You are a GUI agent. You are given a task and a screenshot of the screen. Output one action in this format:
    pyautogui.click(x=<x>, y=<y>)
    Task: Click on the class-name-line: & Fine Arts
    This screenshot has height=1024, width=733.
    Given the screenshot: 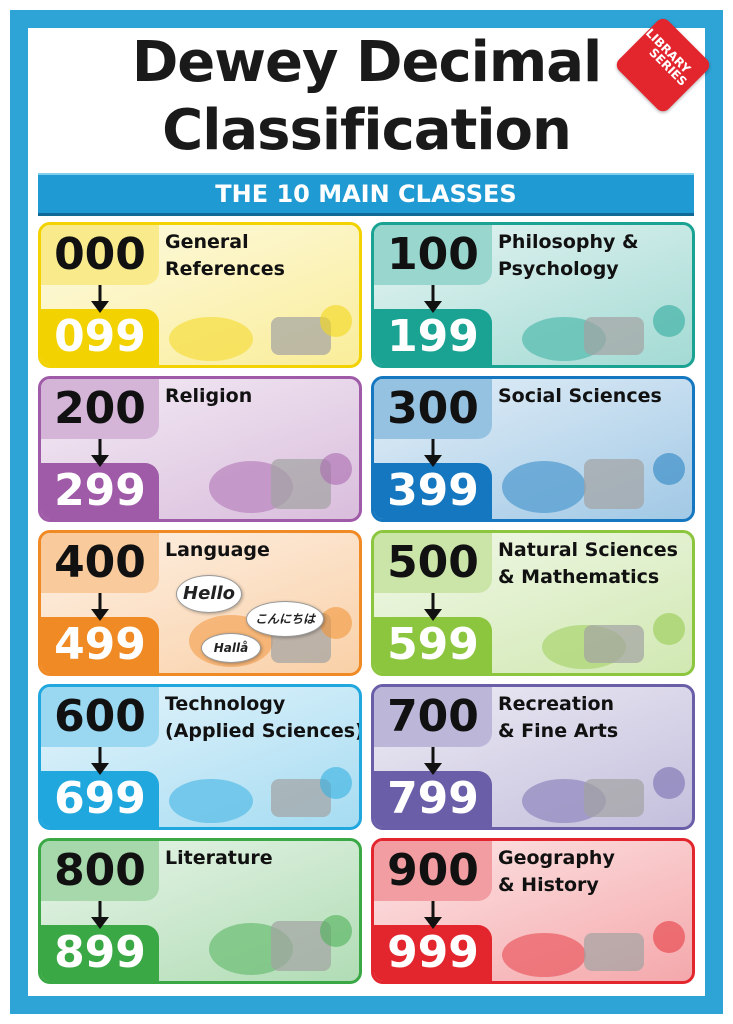 What is the action you would take?
    pyautogui.click(x=558, y=731)
    